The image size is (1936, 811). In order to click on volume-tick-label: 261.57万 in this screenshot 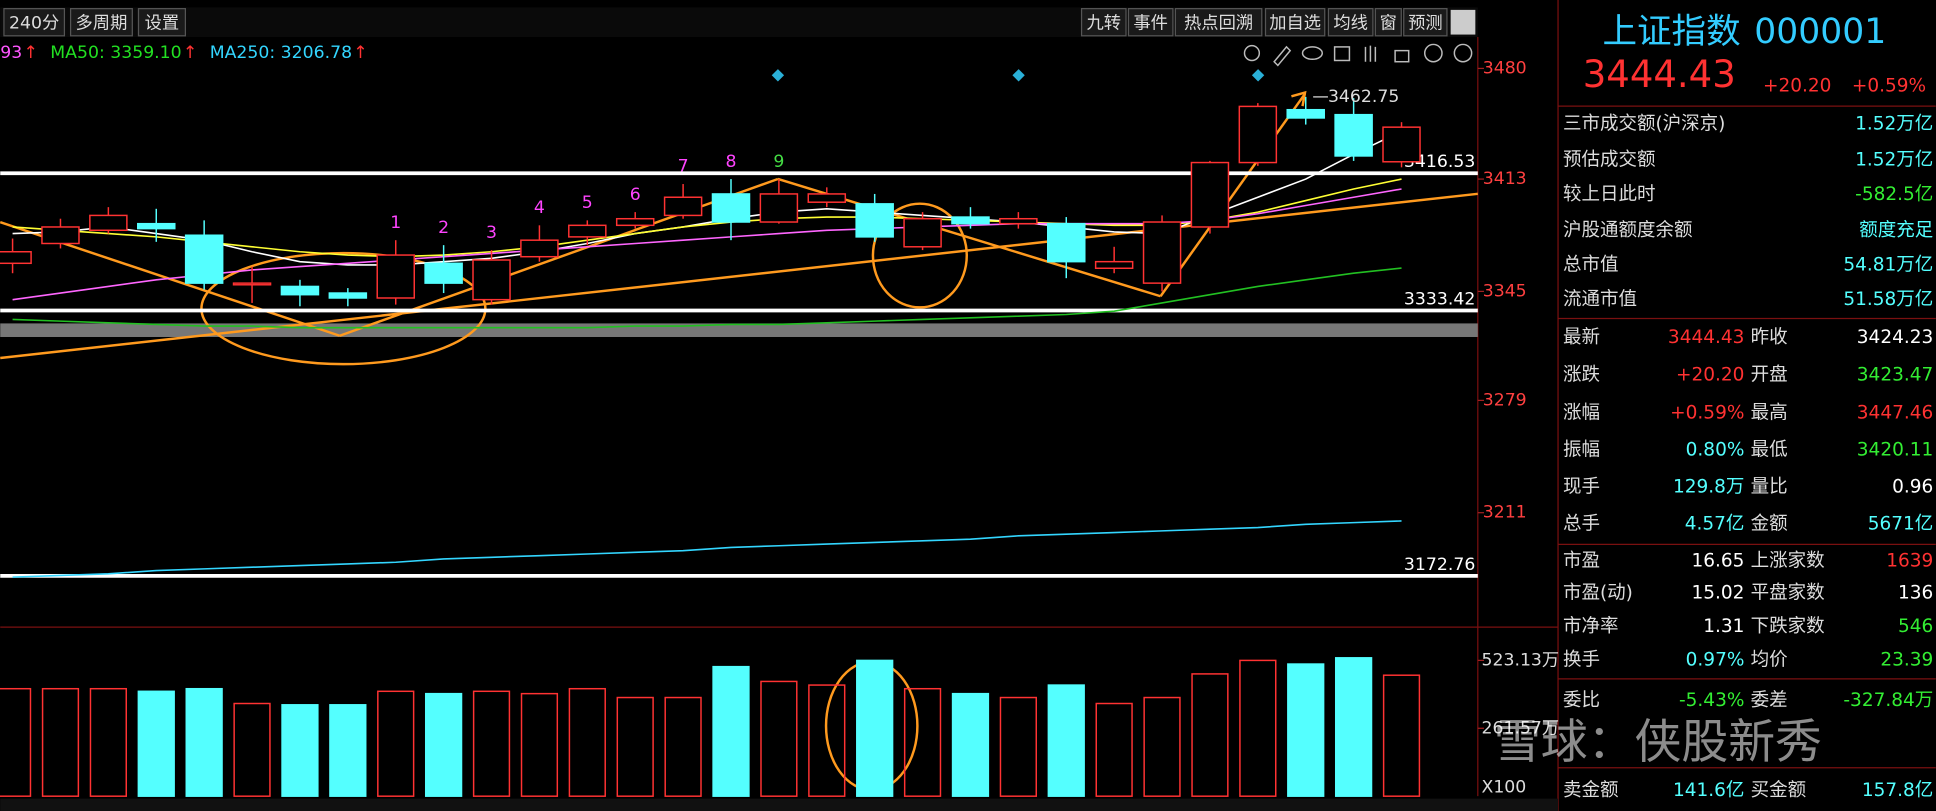, I will do `click(1521, 728)`.